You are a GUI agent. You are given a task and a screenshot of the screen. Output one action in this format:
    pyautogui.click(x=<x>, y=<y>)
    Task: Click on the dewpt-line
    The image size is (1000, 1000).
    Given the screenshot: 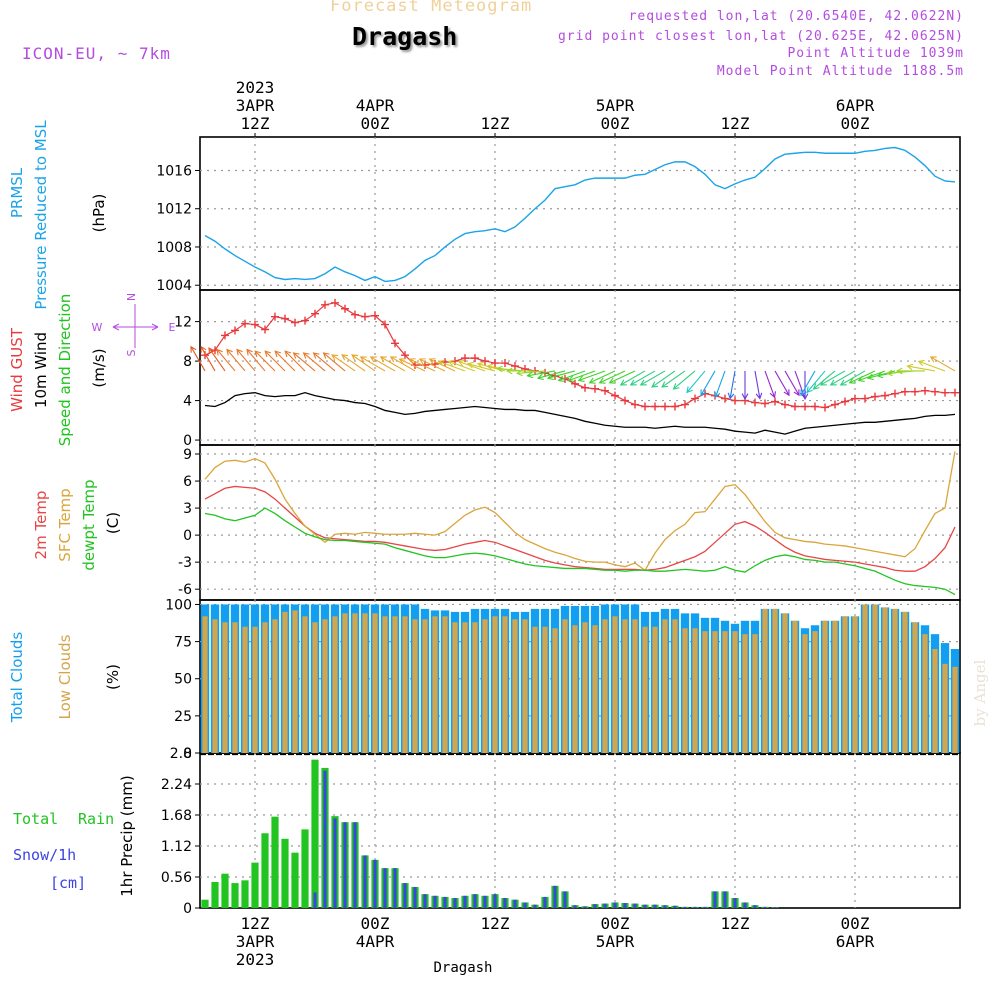 What is the action you would take?
    pyautogui.click(x=580, y=551)
    